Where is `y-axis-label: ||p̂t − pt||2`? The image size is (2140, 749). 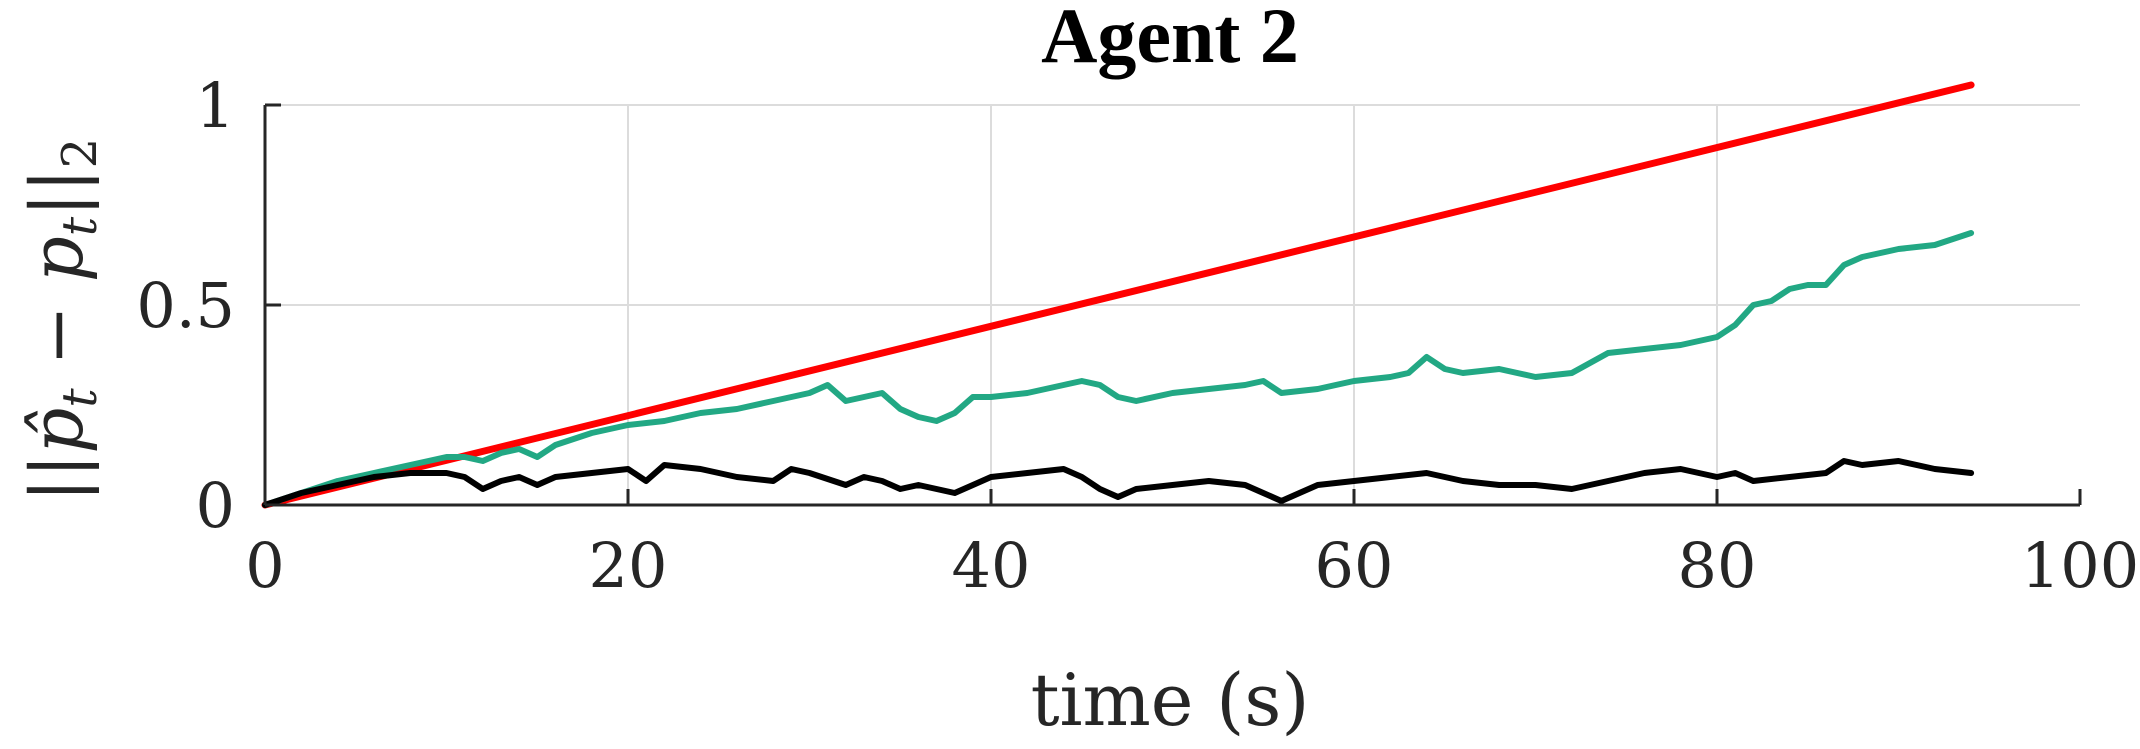 y-axis-label: ||p̂t − pt||2 is located at coordinates (61, 320).